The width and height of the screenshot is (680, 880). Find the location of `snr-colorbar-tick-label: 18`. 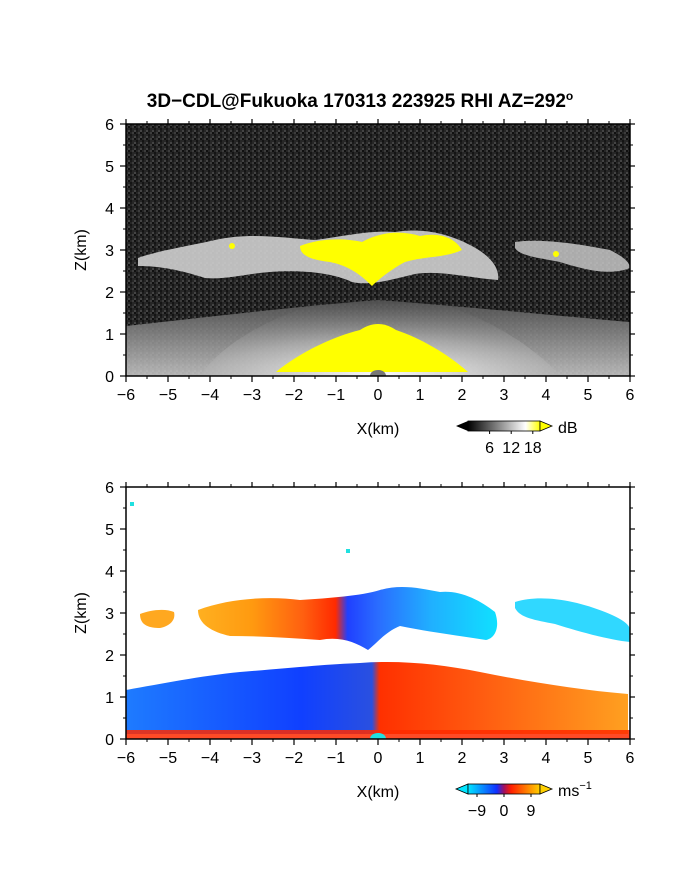

snr-colorbar-tick-label: 18 is located at coordinates (533, 448).